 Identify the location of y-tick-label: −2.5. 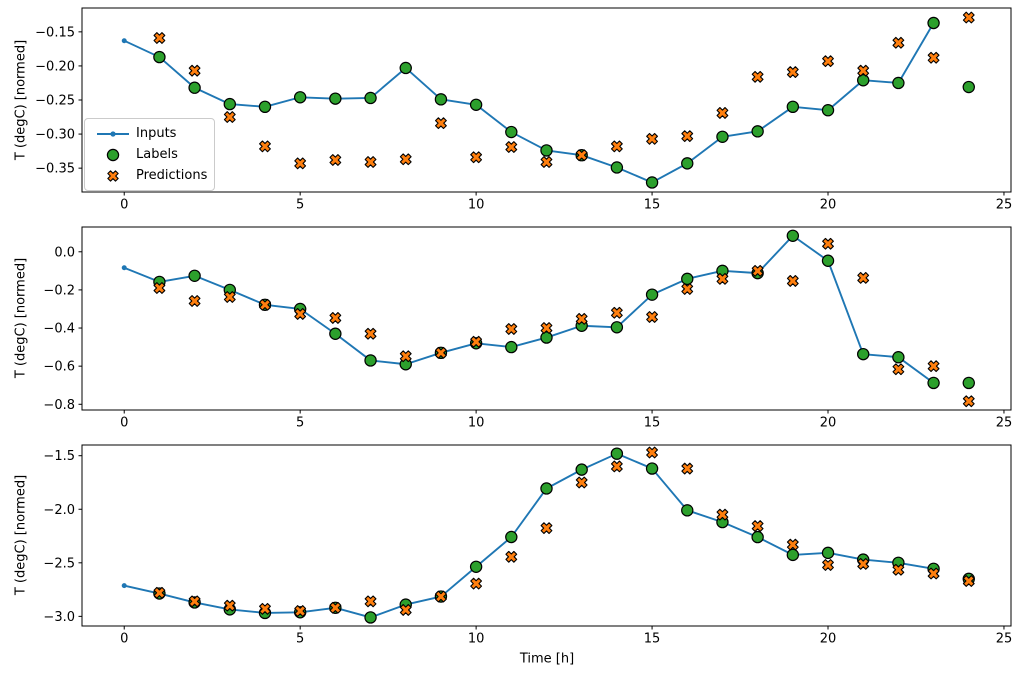
(59, 563).